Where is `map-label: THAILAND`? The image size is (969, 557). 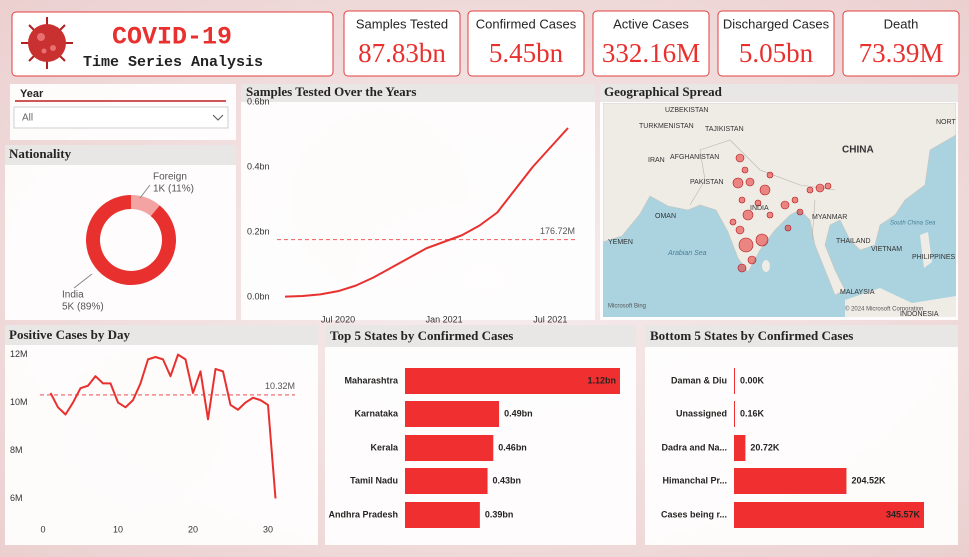
map-label: THAILAND is located at coordinates (853, 241).